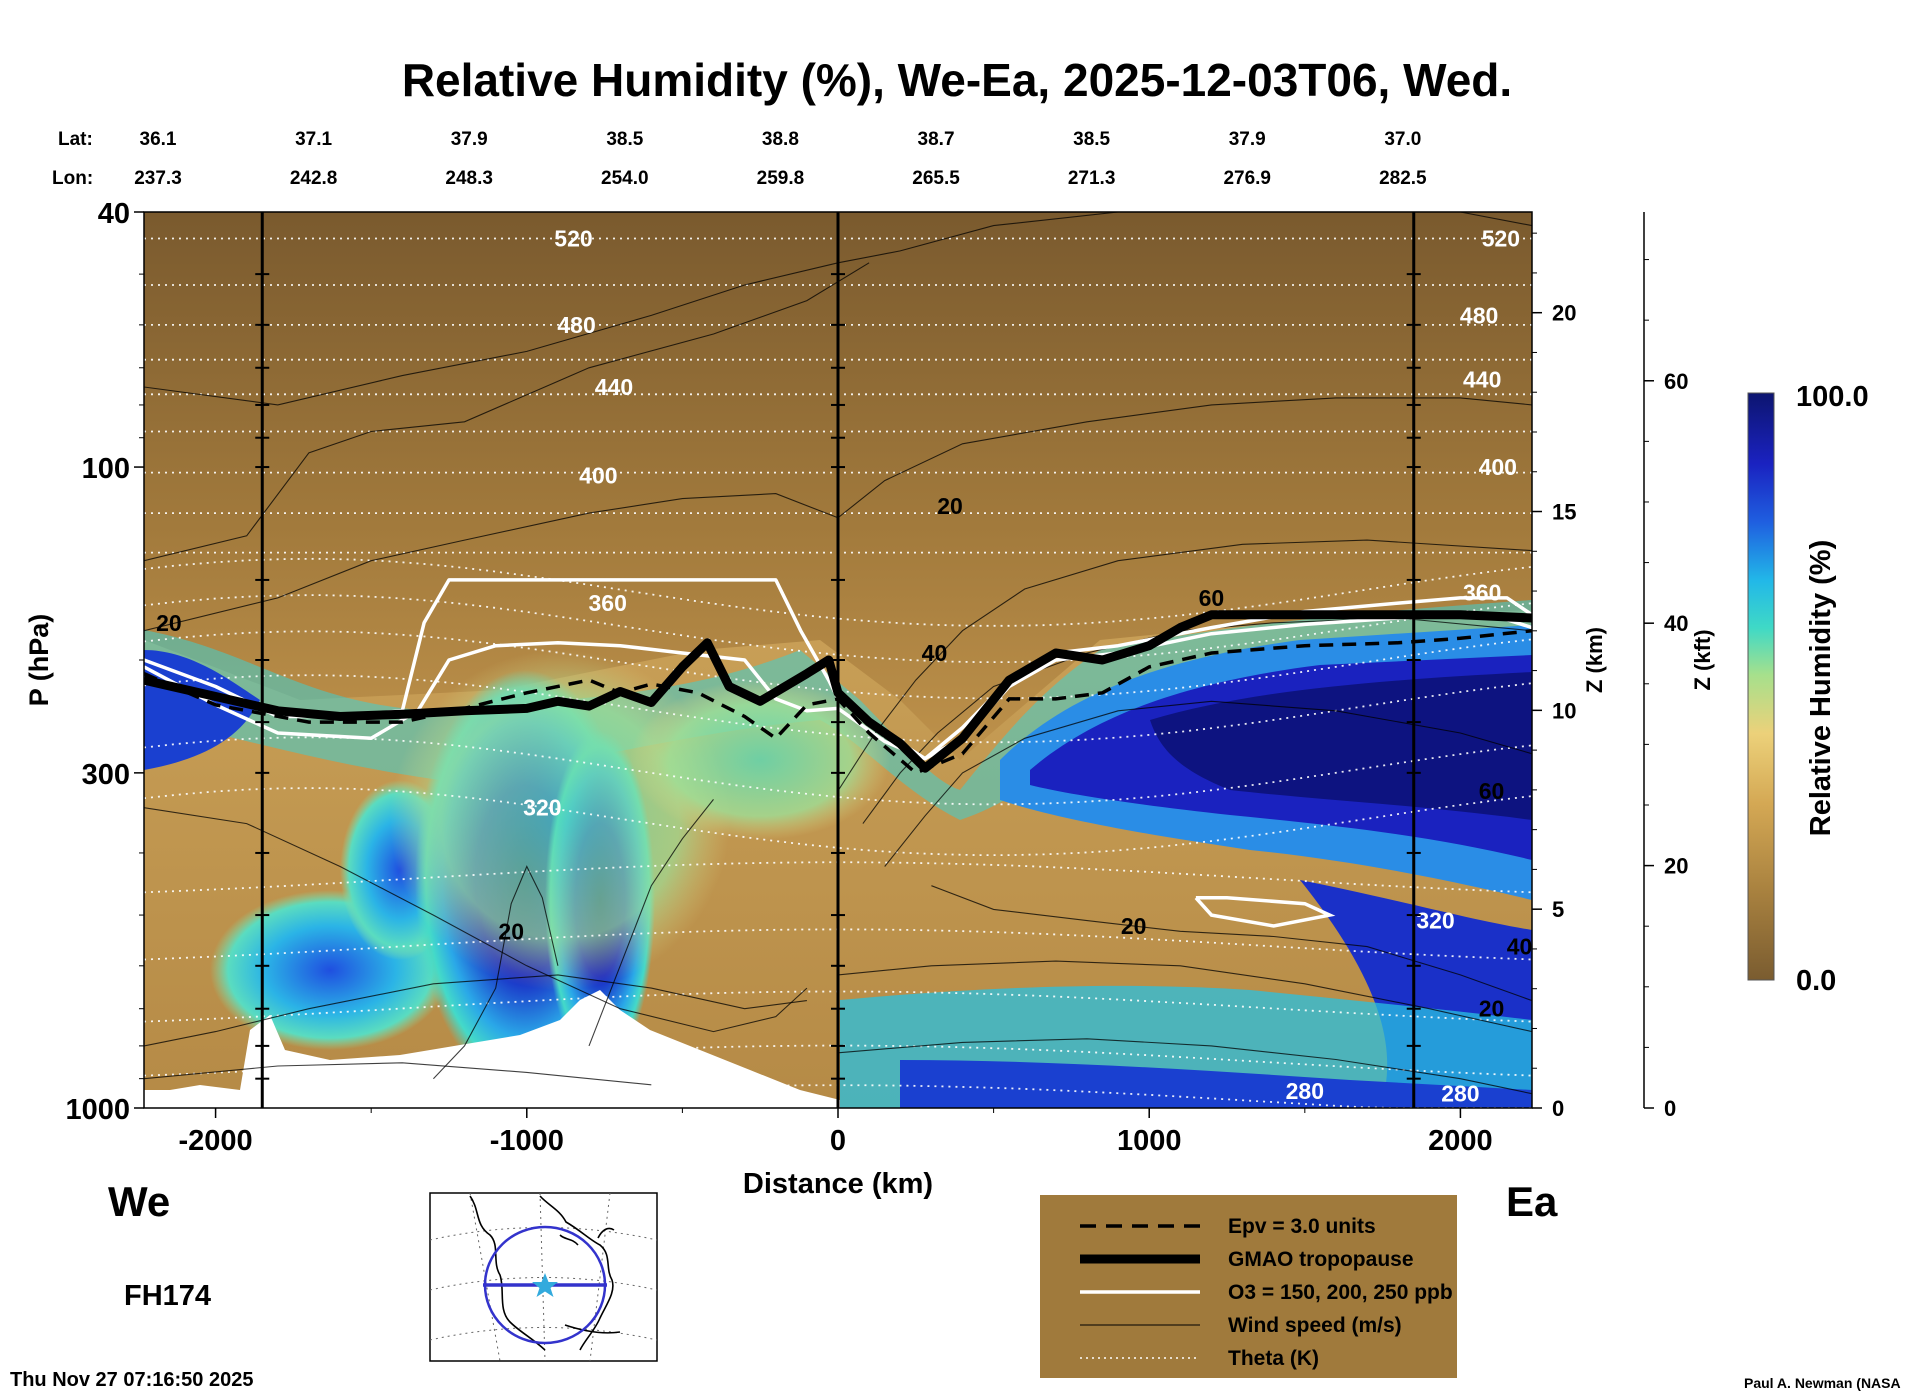 The height and width of the screenshot is (1394, 1926). I want to click on lat-label: Lat:, so click(75, 139).